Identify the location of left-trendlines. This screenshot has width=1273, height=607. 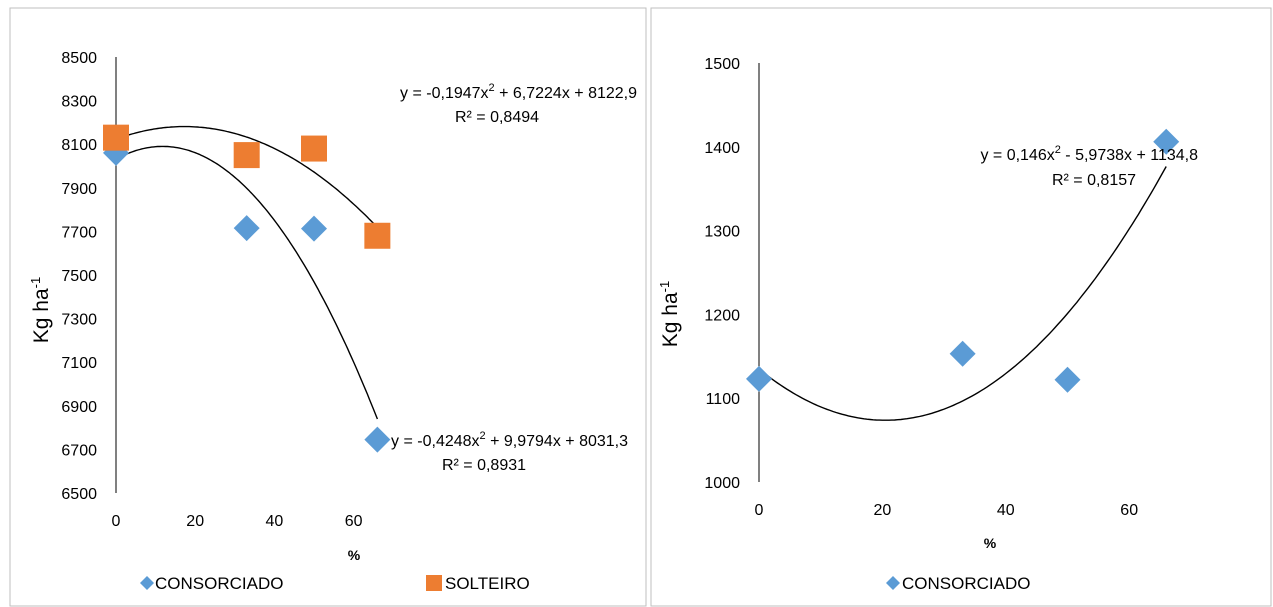
(247, 272).